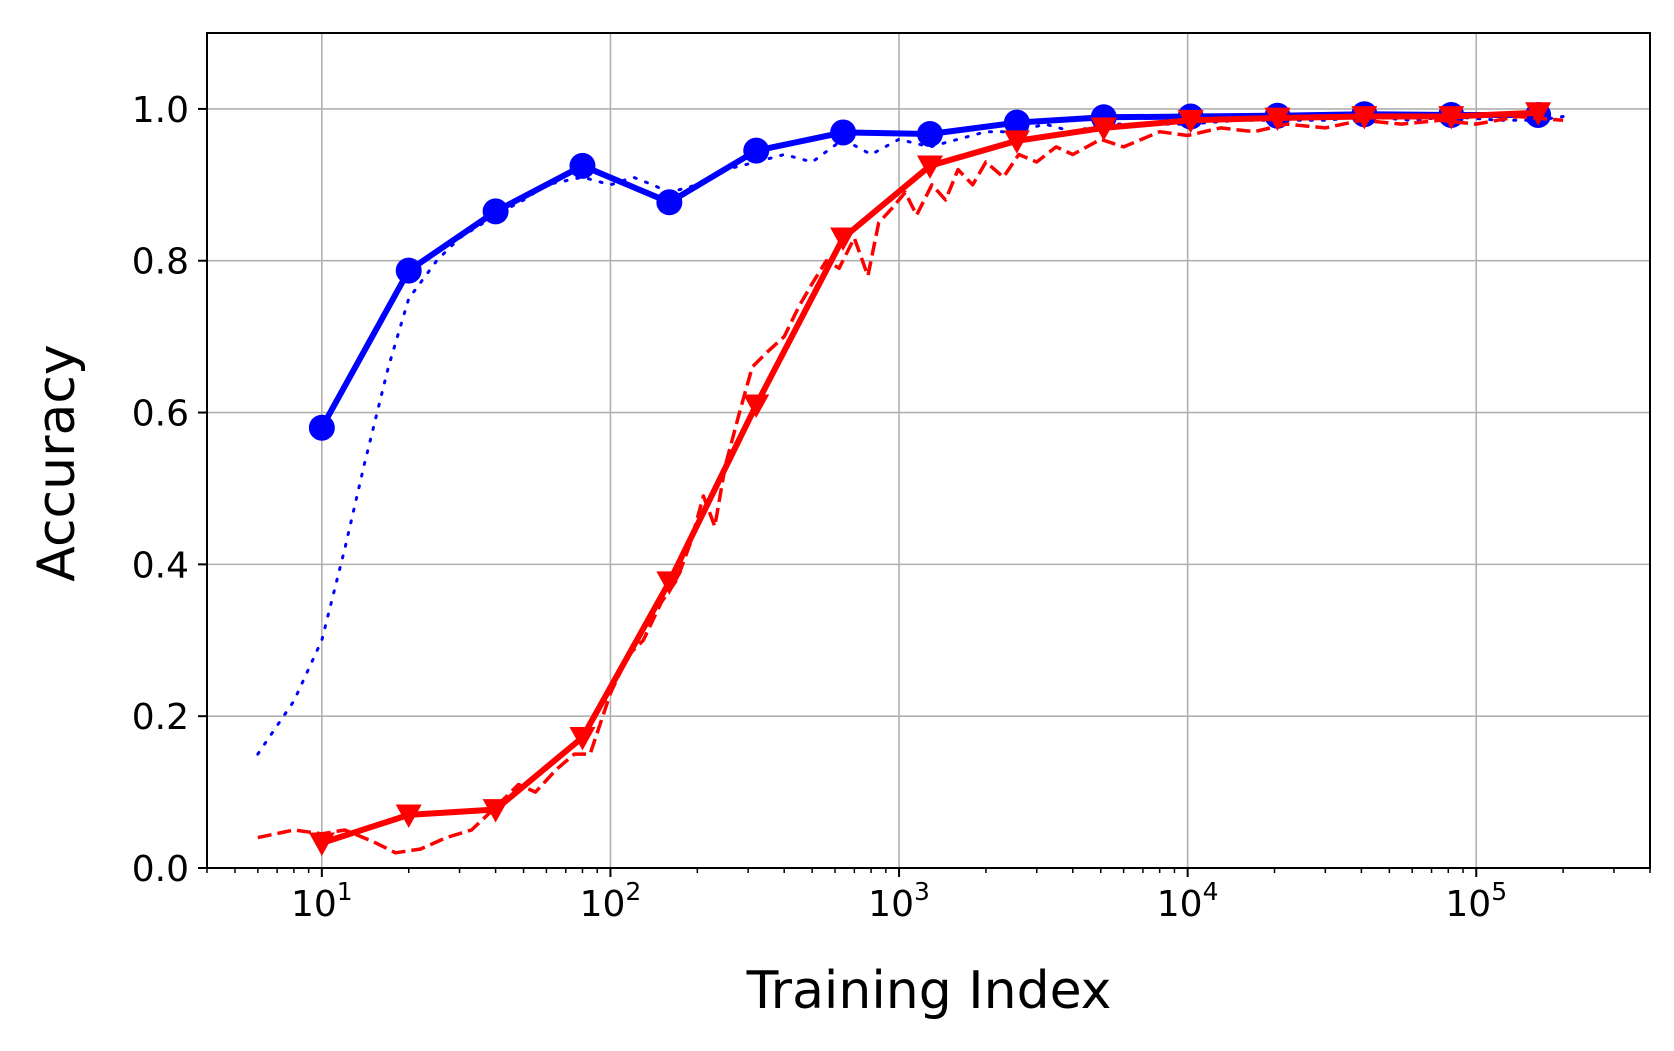 The height and width of the screenshot is (1051, 1674). What do you see at coordinates (160, 414) in the screenshot?
I see `y-tick-label: 0.6` at bounding box center [160, 414].